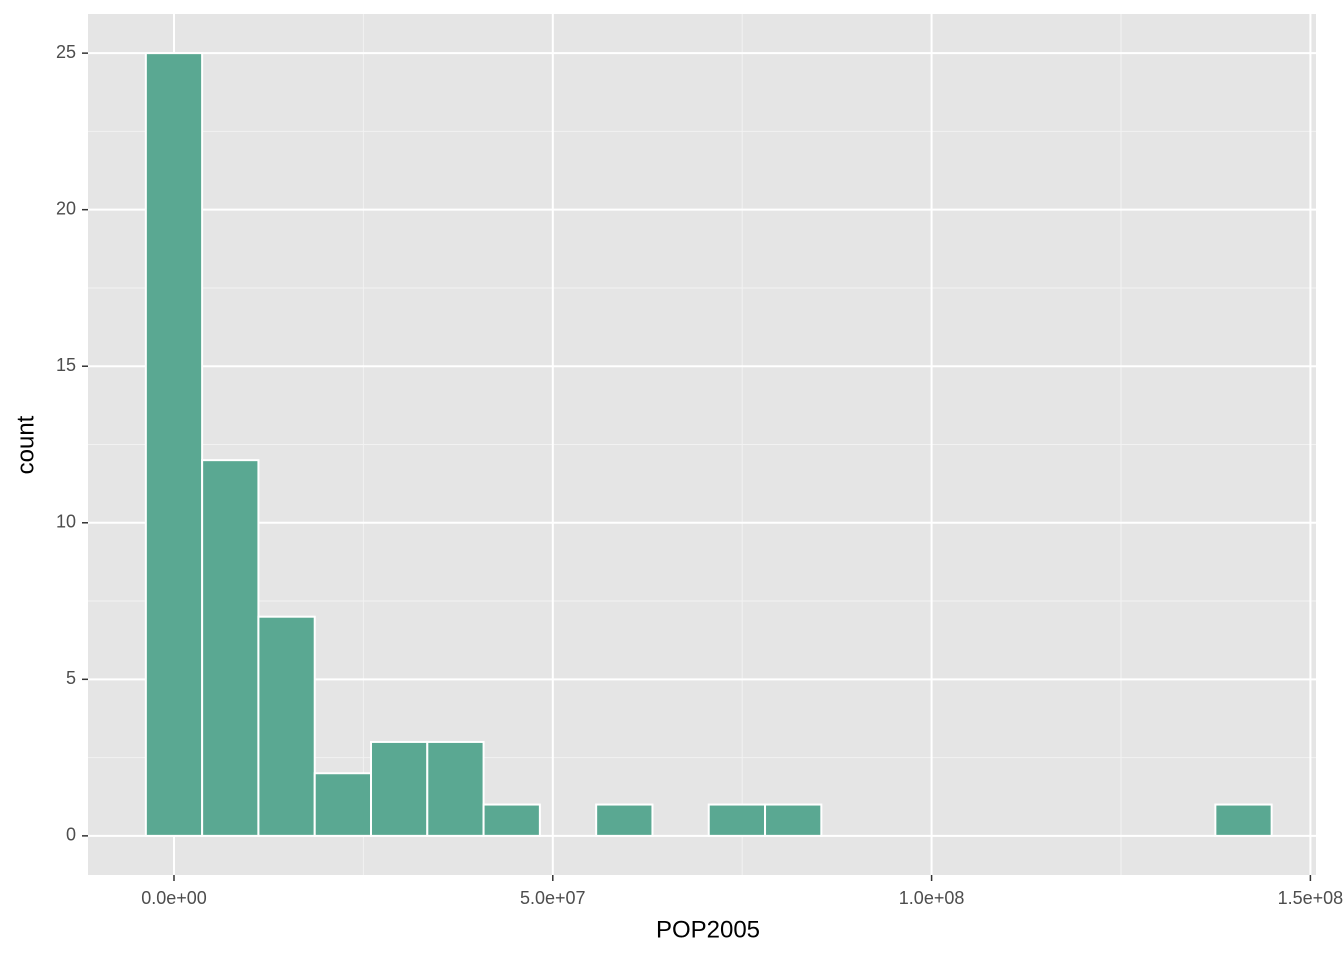 The width and height of the screenshot is (1344, 960). Describe the element at coordinates (174, 898) in the screenshot. I see `x-tick-label: 0.0e+00` at that location.